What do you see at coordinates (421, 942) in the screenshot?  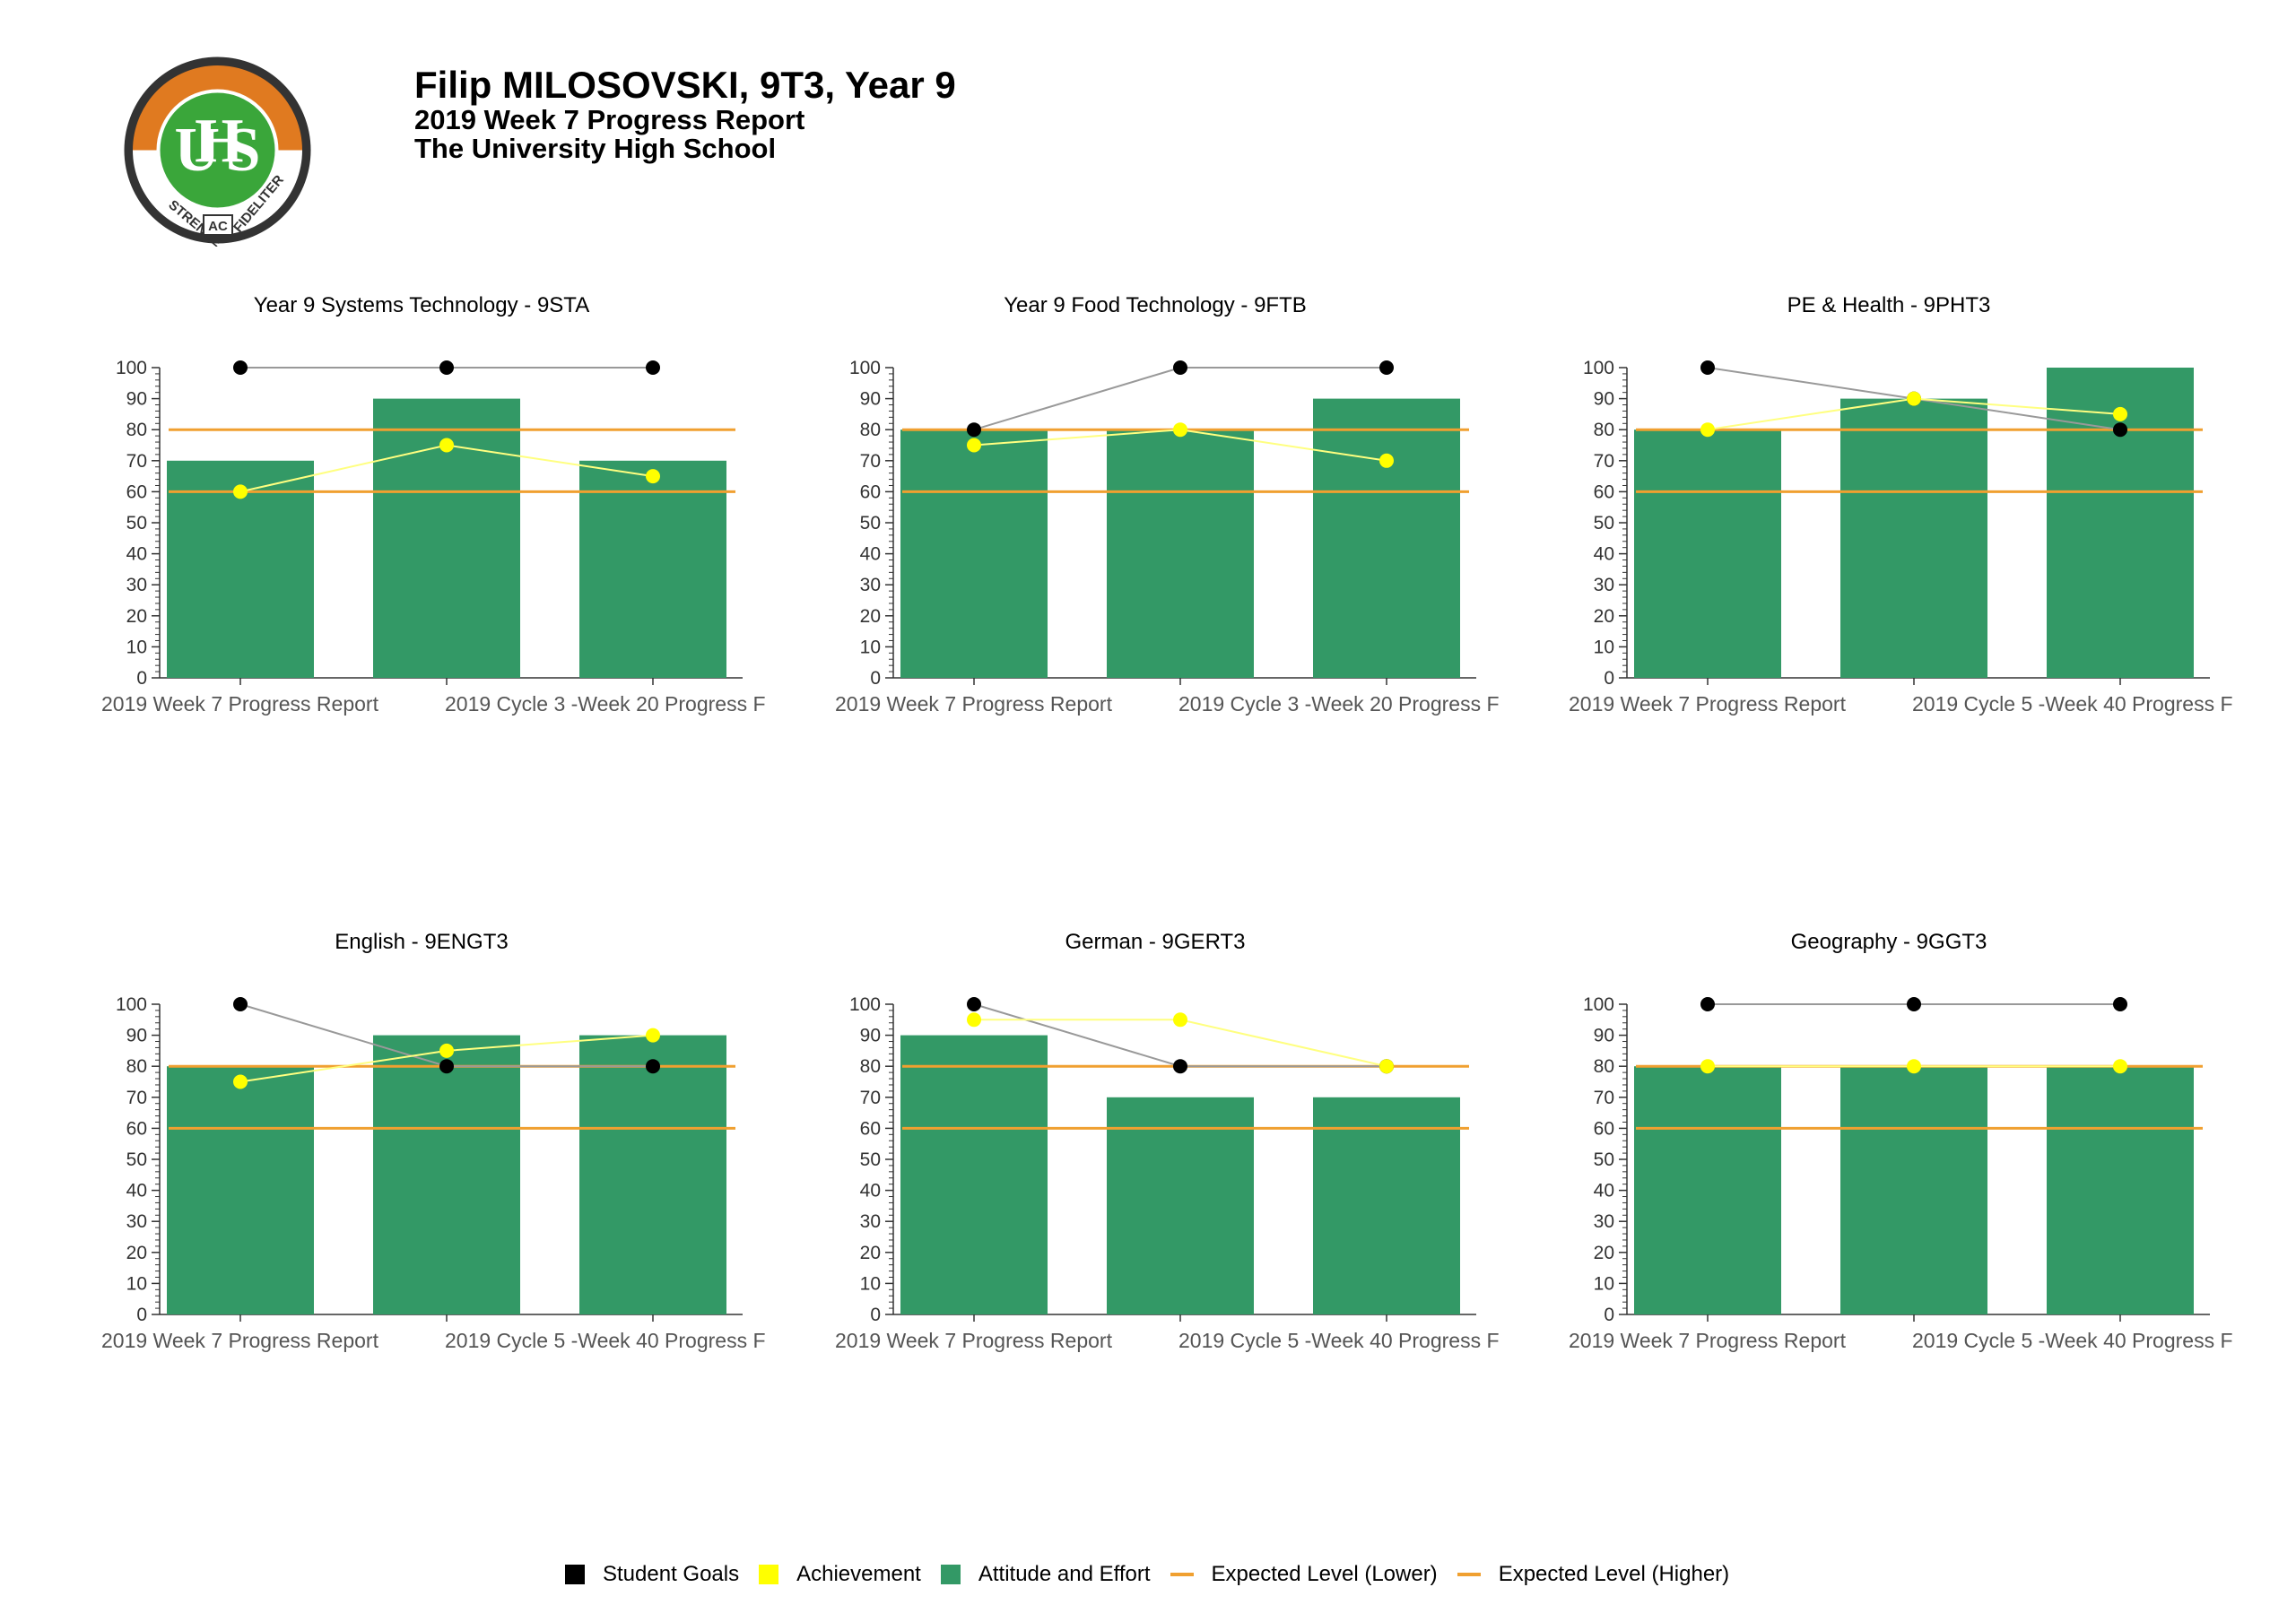 I see `chart-title: English - 9ENGT3` at bounding box center [421, 942].